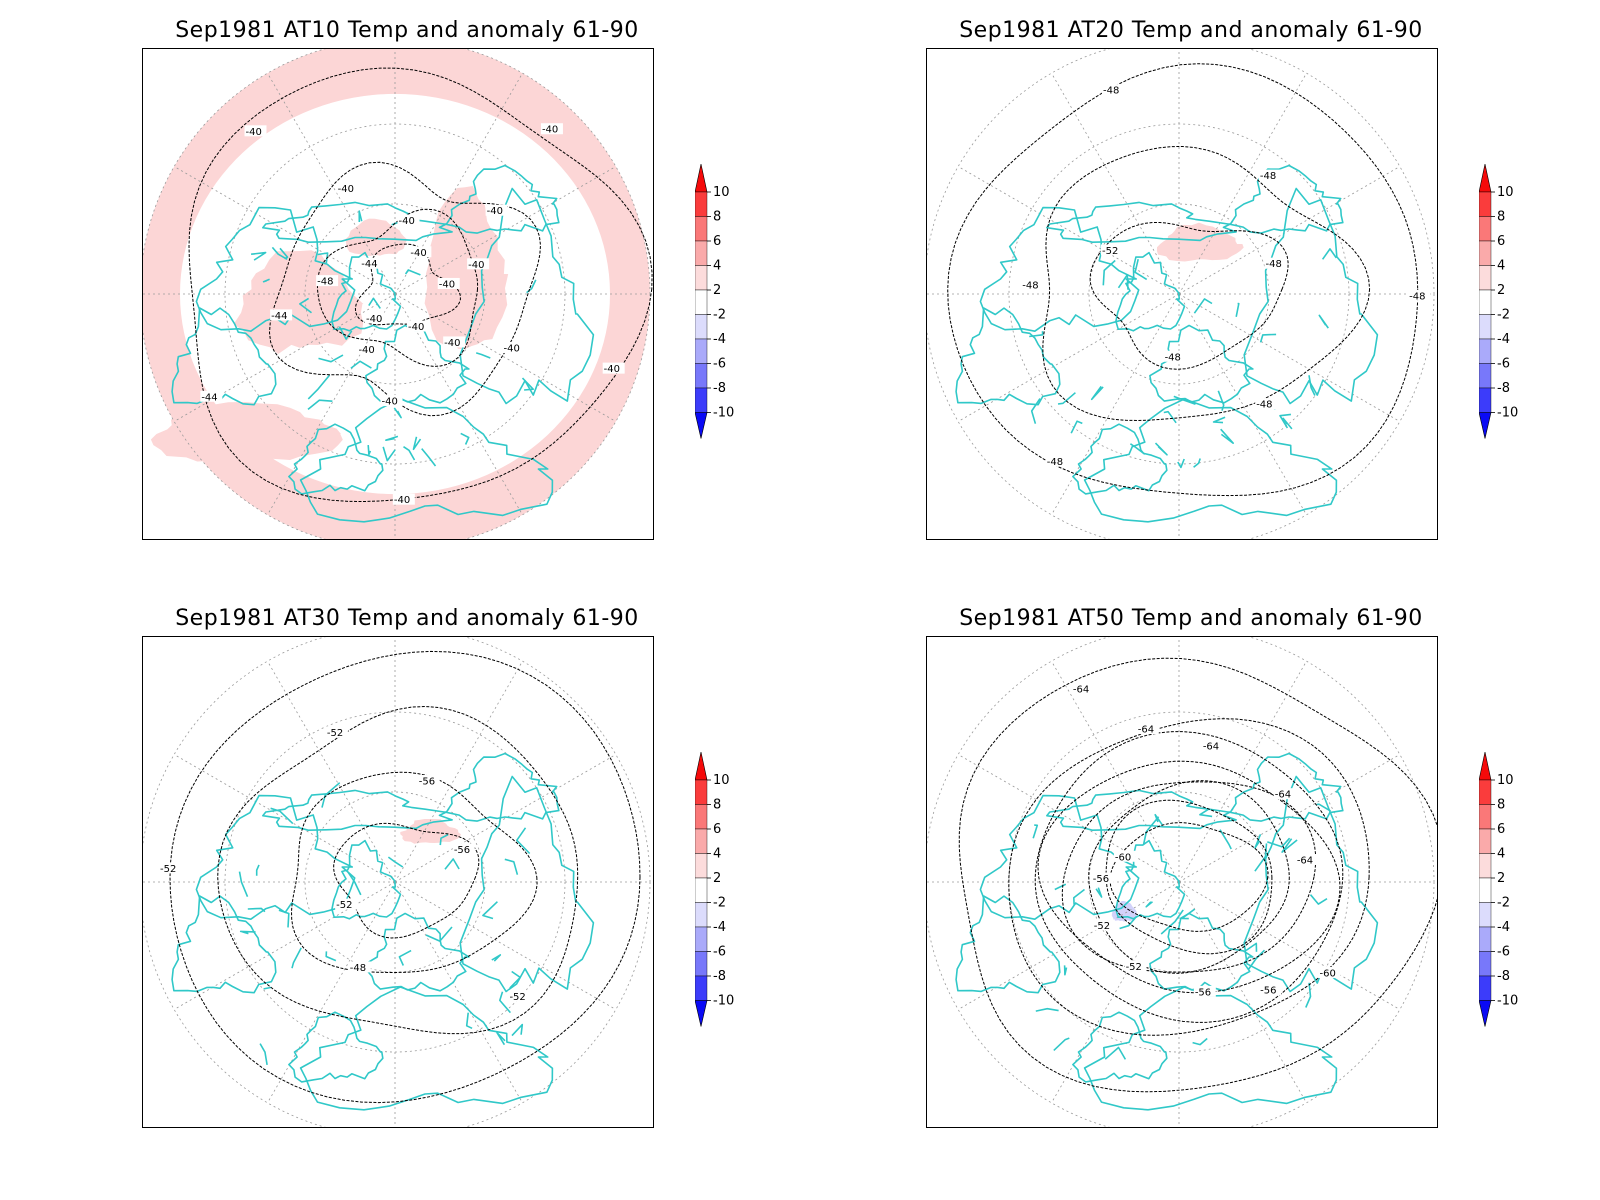 The height and width of the screenshot is (1200, 1600). What do you see at coordinates (1328, 973) in the screenshot?
I see `contour-label: -60` at bounding box center [1328, 973].